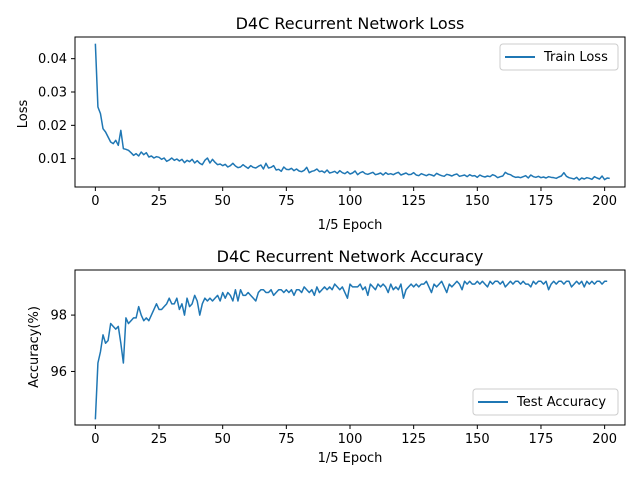 The width and height of the screenshot is (640, 480). I want to click on accuracy-x-tick-label: 0, so click(95, 439).